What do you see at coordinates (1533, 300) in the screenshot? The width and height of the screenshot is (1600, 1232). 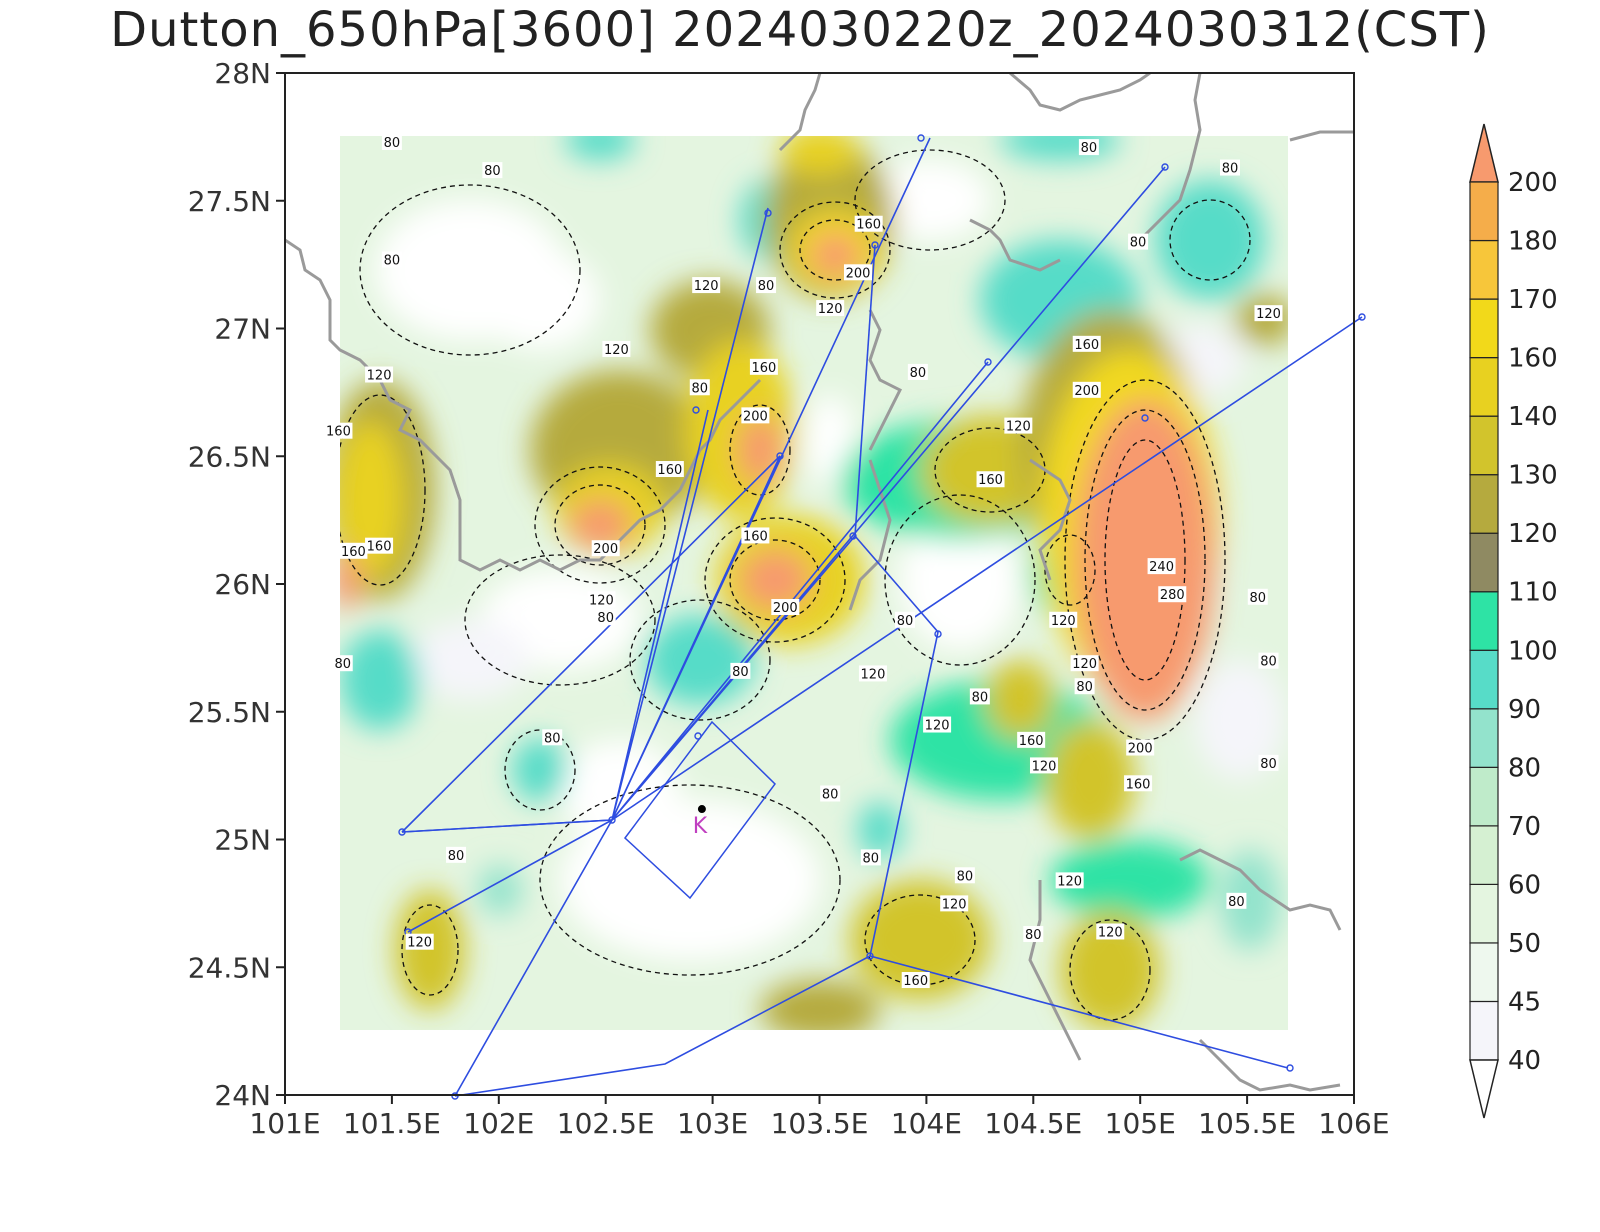 I see `colorbar-label: 170` at bounding box center [1533, 300].